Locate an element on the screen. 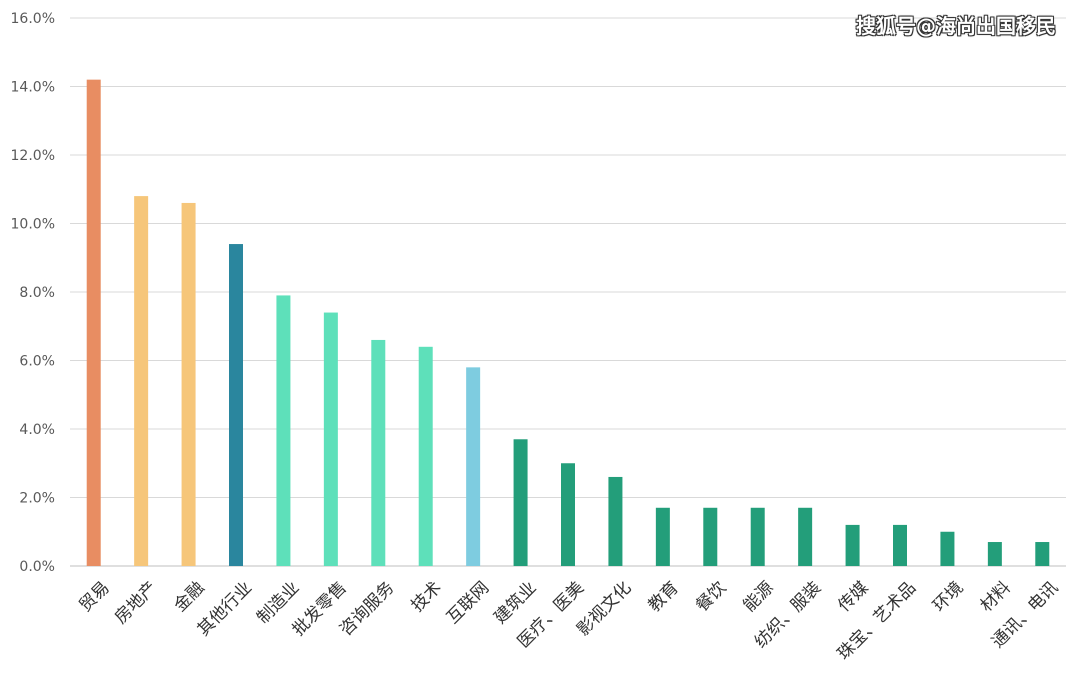  x-category-label: 互联网 is located at coordinates (468, 603).